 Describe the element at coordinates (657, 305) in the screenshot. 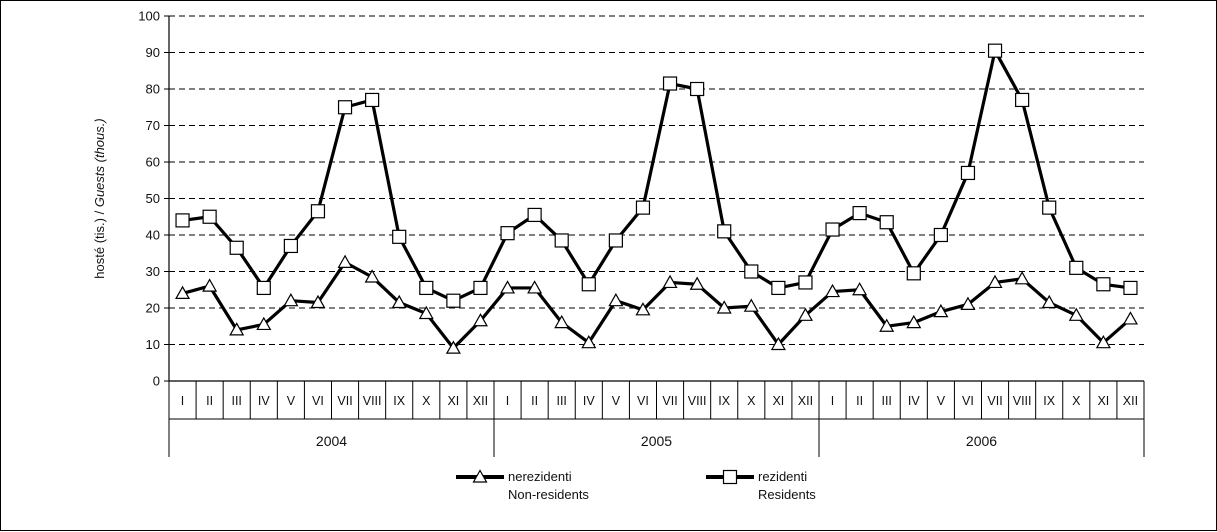

I see `series-line-nerezidenti` at that location.